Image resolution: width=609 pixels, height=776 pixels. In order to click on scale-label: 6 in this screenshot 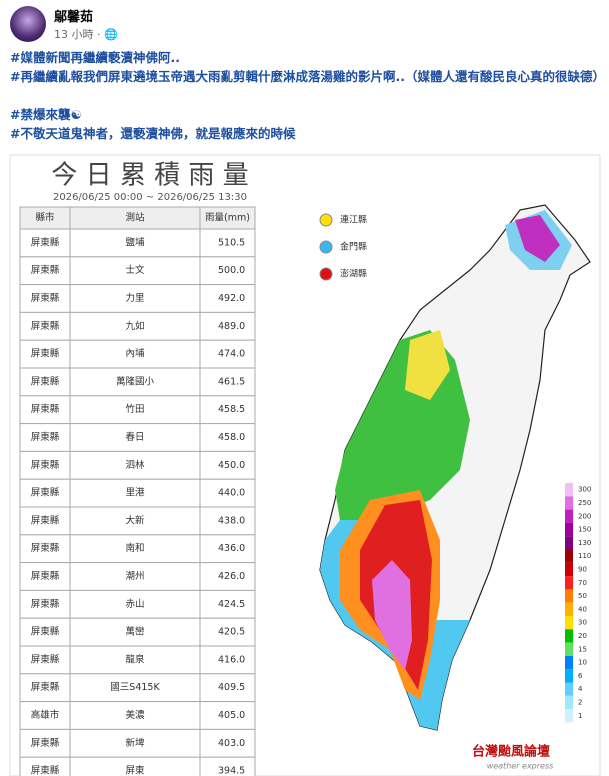, I will do `click(580, 676)`.